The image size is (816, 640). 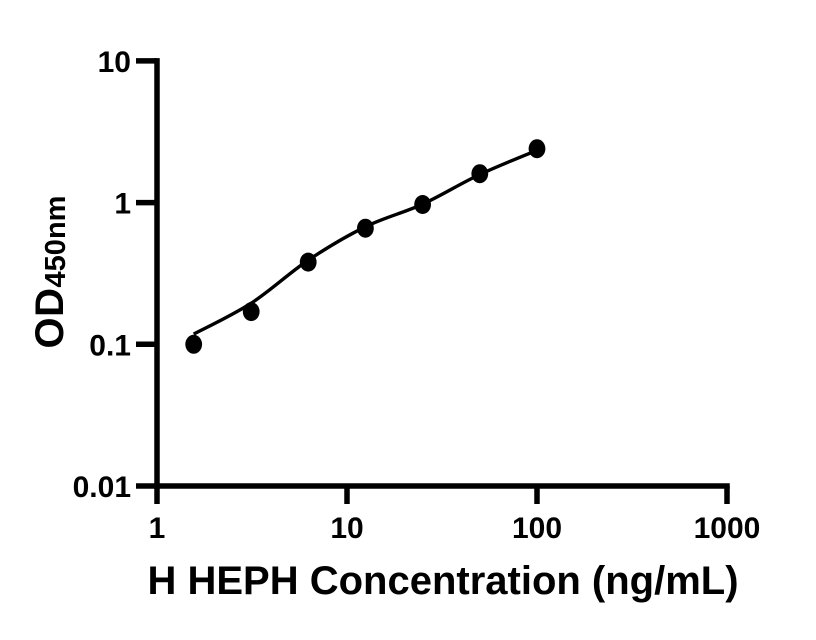 What do you see at coordinates (56, 241) in the screenshot?
I see `y-axis-title-subscript: 450nm` at bounding box center [56, 241].